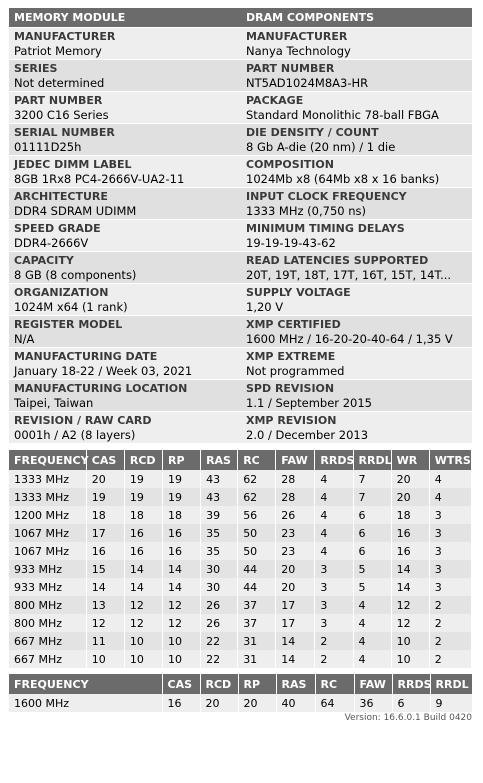  I want to click on column-header-ras: RAS, so click(219, 460).